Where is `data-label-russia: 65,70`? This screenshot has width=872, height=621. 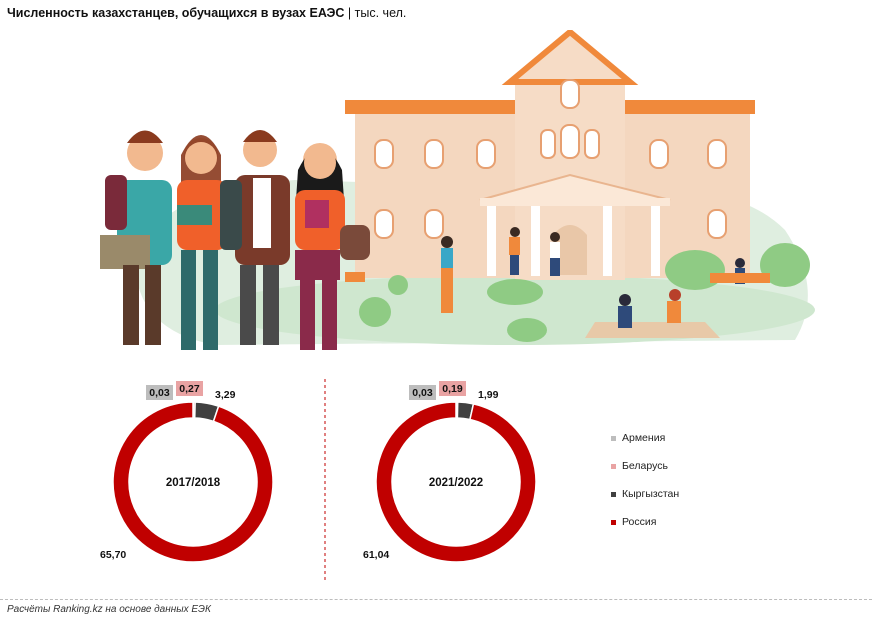
data-label-russia: 65,70 is located at coordinates (113, 555).